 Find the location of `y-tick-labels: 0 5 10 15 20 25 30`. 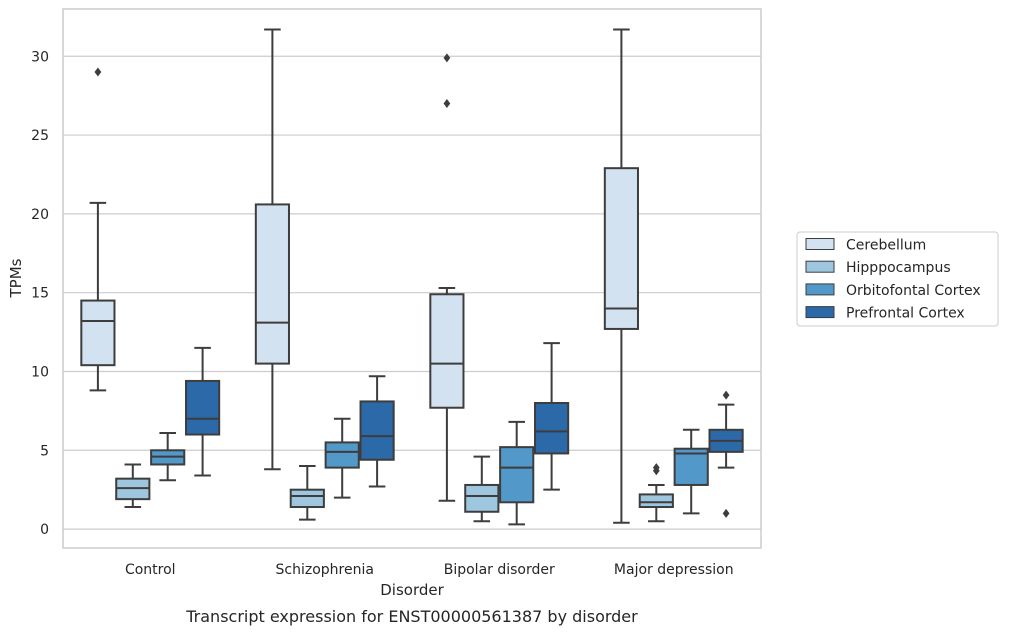

y-tick-labels: 0 5 10 15 20 25 30 is located at coordinates (40, 293).